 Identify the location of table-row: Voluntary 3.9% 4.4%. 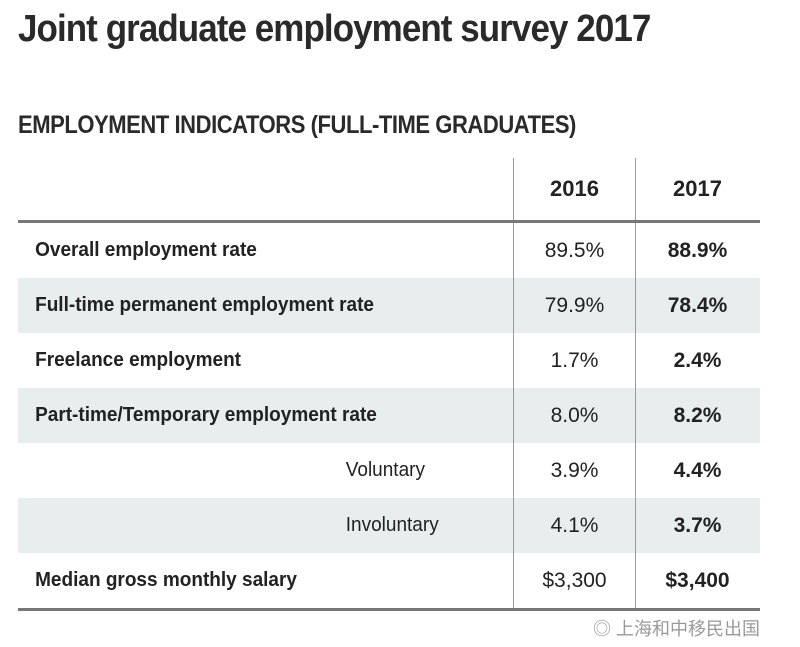
(389, 470).